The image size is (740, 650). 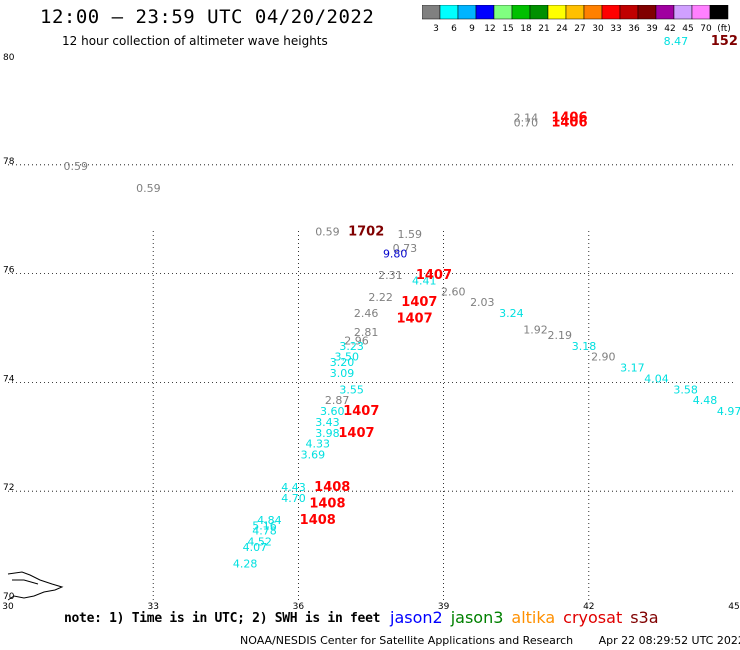 What do you see at coordinates (8, 488) in the screenshot?
I see `y-tick-label: 72` at bounding box center [8, 488].